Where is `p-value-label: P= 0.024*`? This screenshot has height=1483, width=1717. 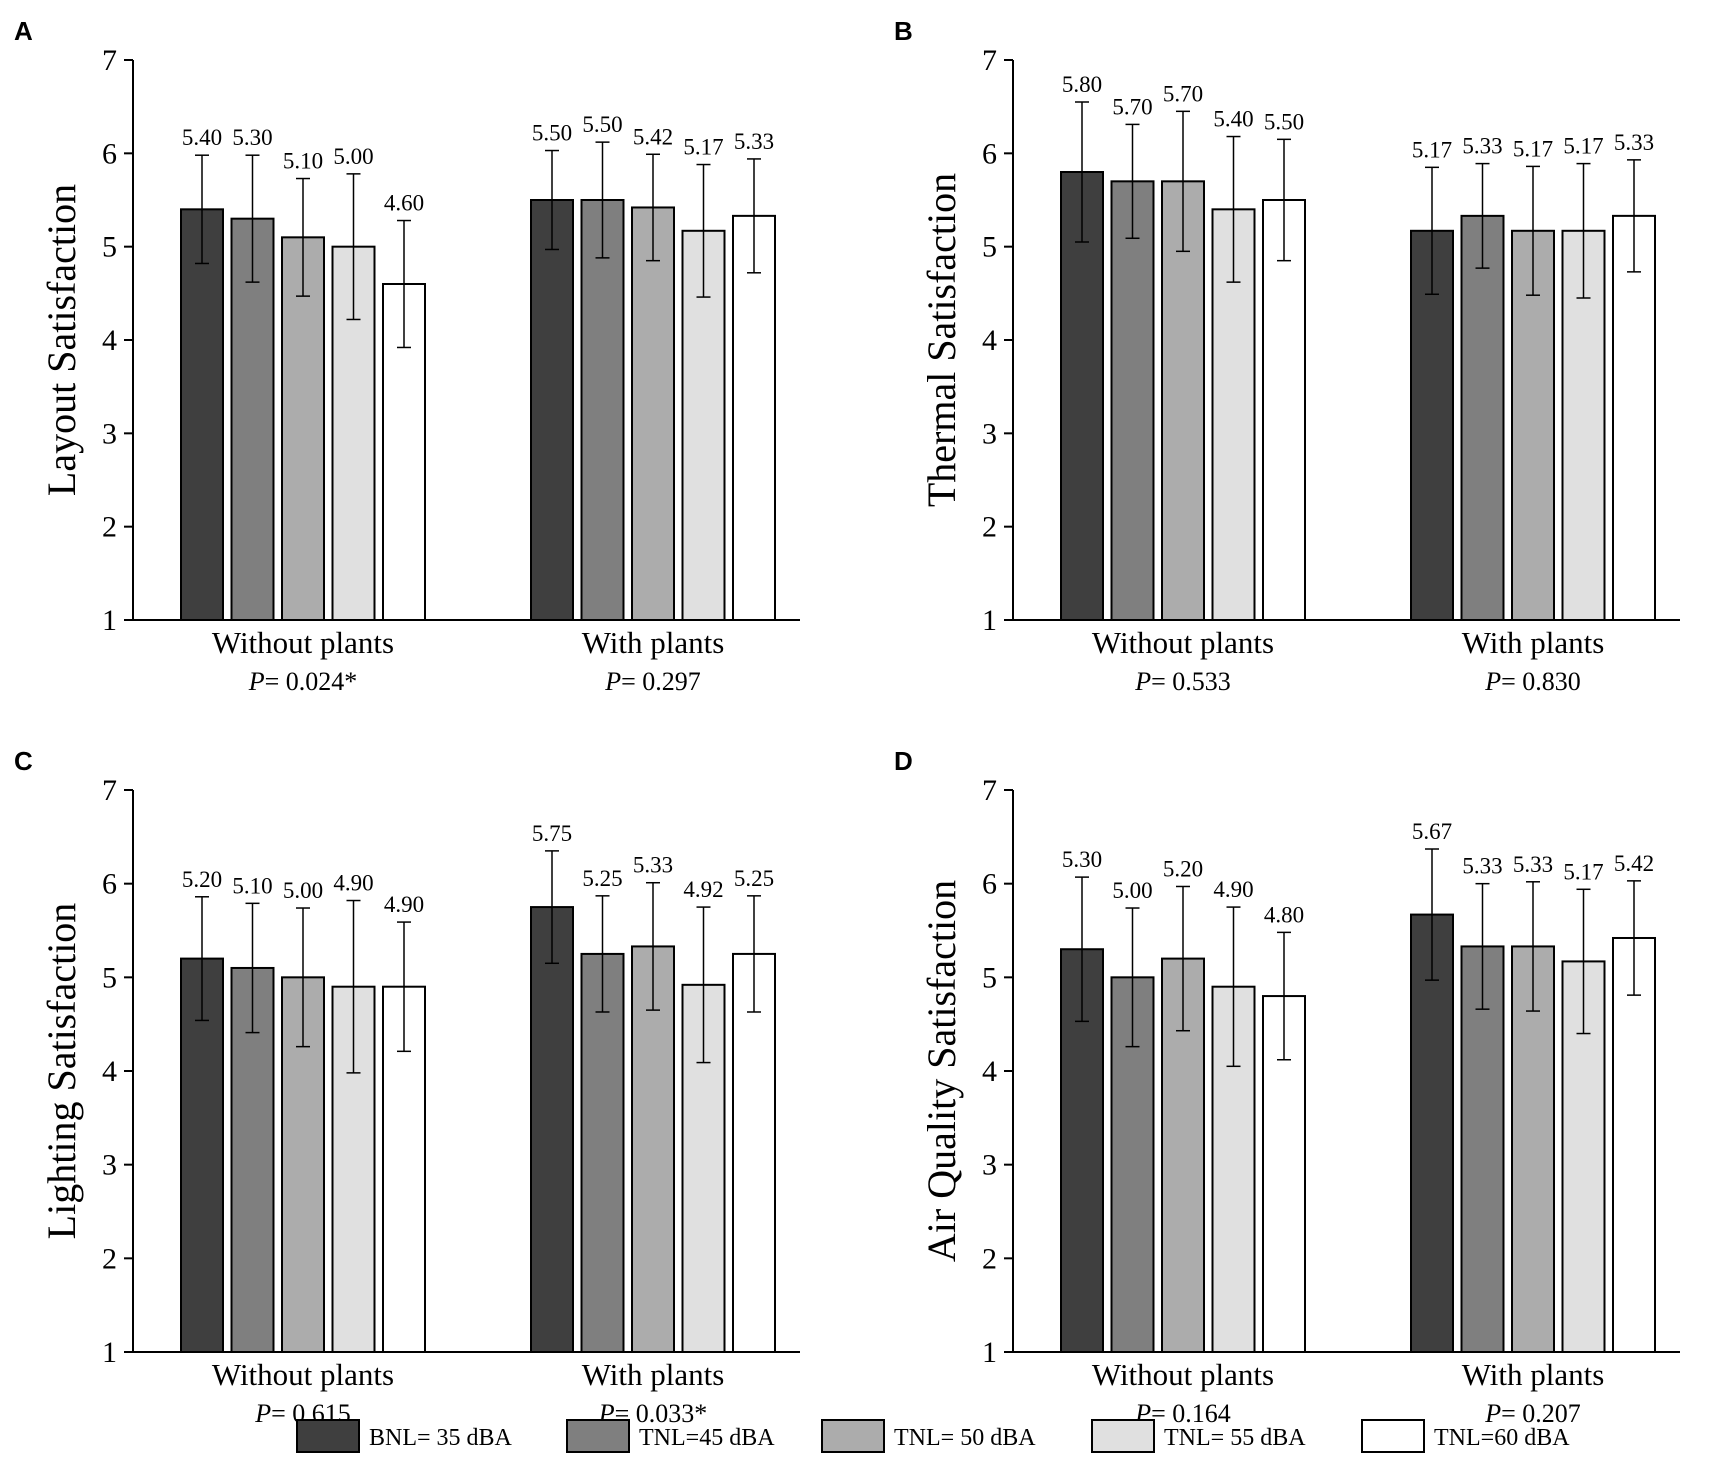
p-value-label: P= 0.024* is located at coordinates (303, 681).